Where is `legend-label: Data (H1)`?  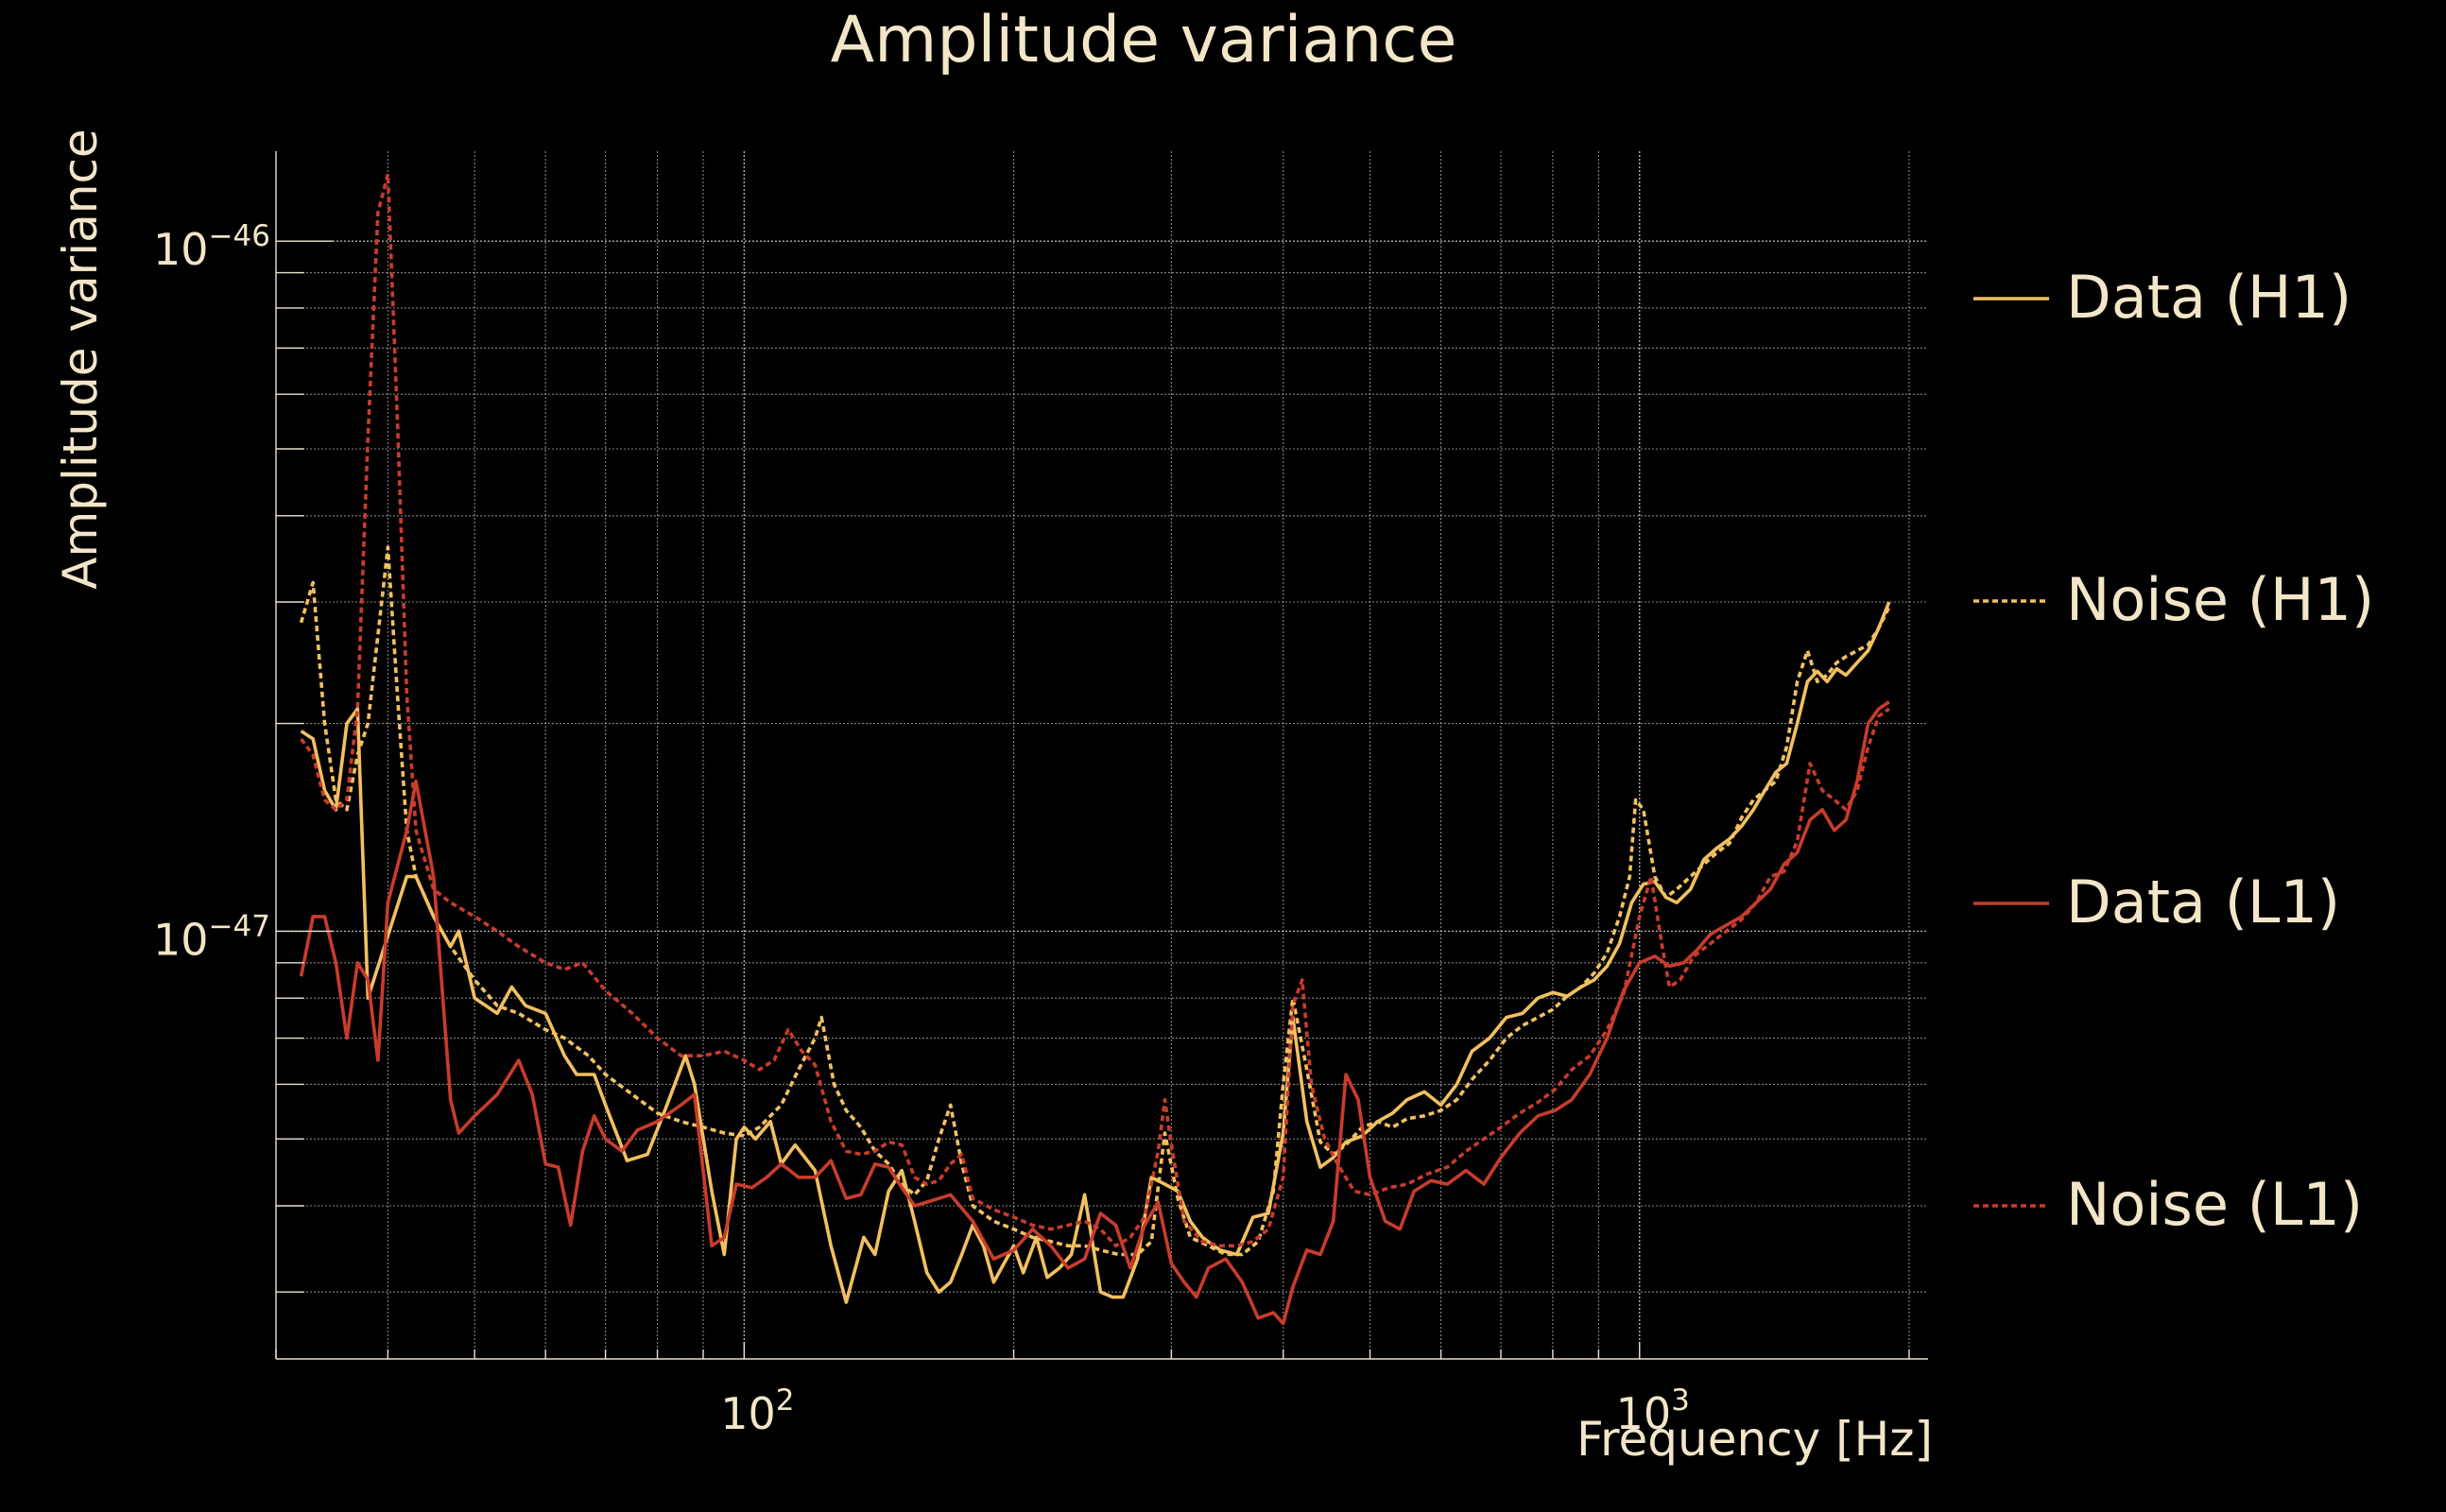
legend-label: Data (H1) is located at coordinates (2208, 297).